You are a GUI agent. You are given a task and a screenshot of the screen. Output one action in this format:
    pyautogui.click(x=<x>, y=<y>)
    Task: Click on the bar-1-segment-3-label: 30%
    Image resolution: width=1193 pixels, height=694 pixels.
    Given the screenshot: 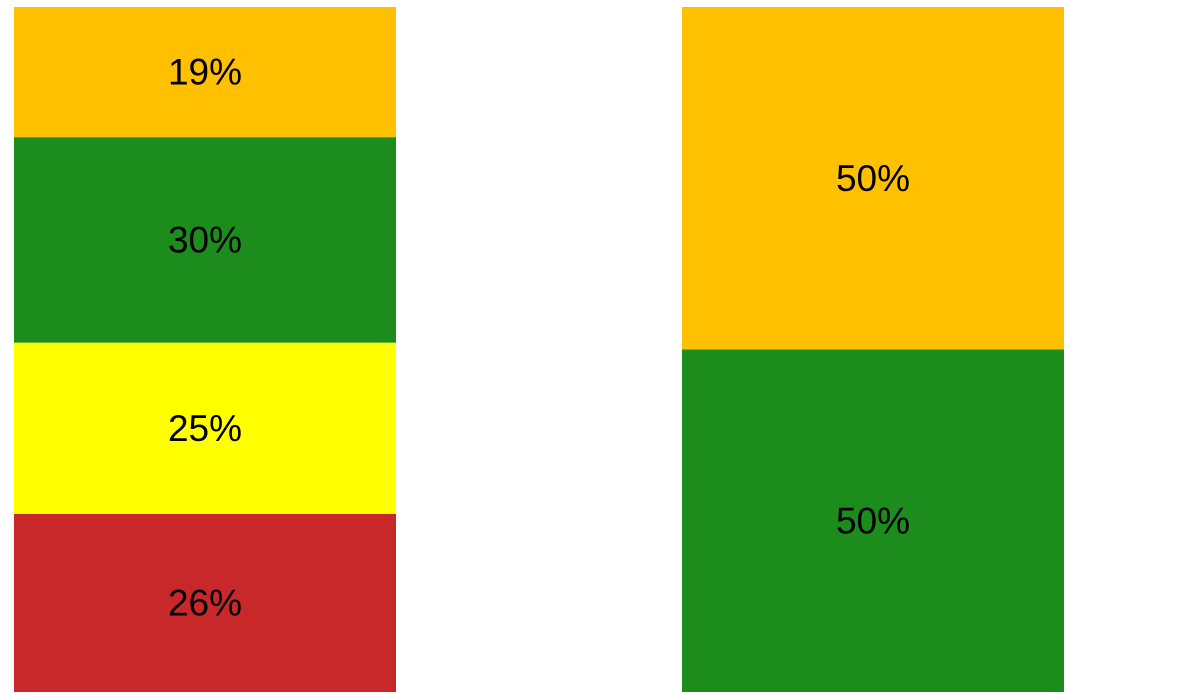 What is the action you would take?
    pyautogui.click(x=205, y=239)
    